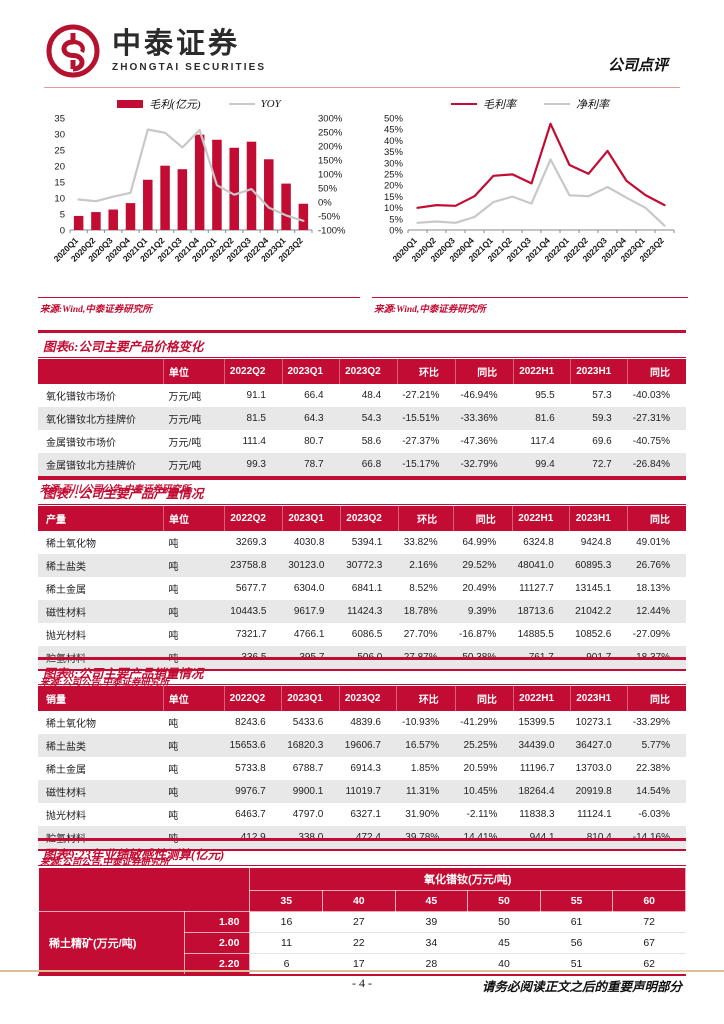 This screenshot has width=724, height=1024. I want to click on table-cell: 23758.8, so click(248, 565).